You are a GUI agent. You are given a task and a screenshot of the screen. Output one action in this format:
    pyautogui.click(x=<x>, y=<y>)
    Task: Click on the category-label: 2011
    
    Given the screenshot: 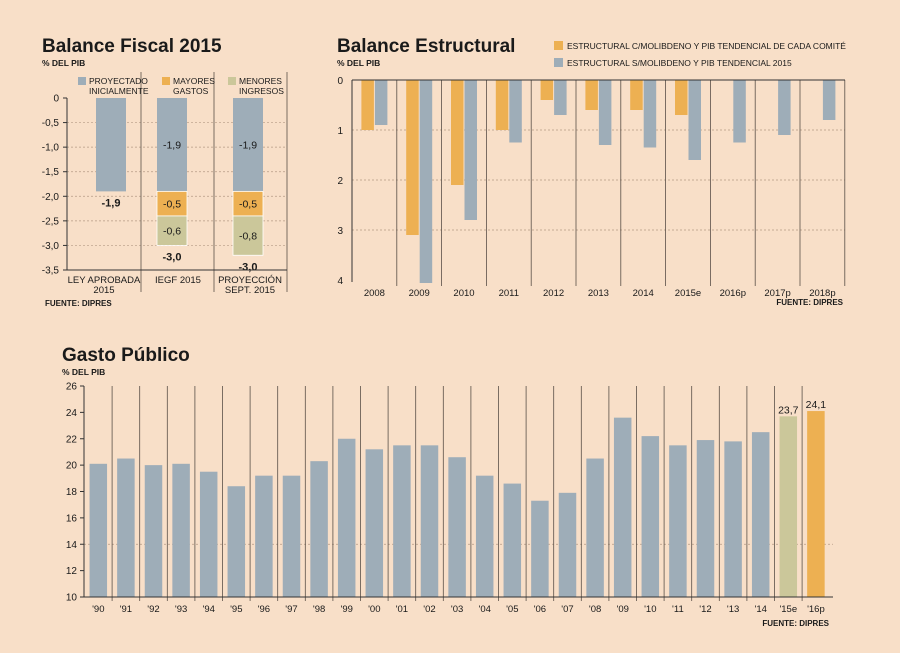 What is the action you would take?
    pyautogui.click(x=509, y=293)
    